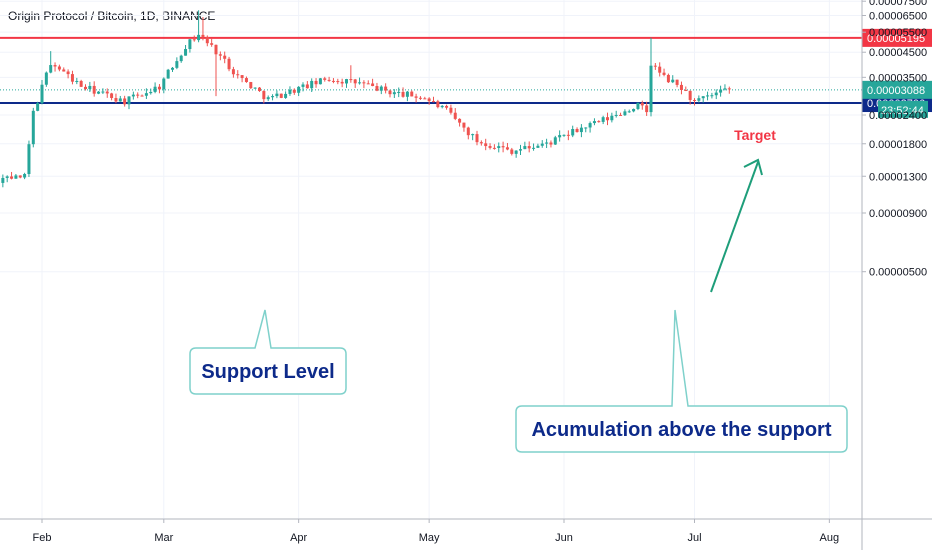  Describe the element at coordinates (830, 538) in the screenshot. I see `x-tick-label: Aug` at that location.